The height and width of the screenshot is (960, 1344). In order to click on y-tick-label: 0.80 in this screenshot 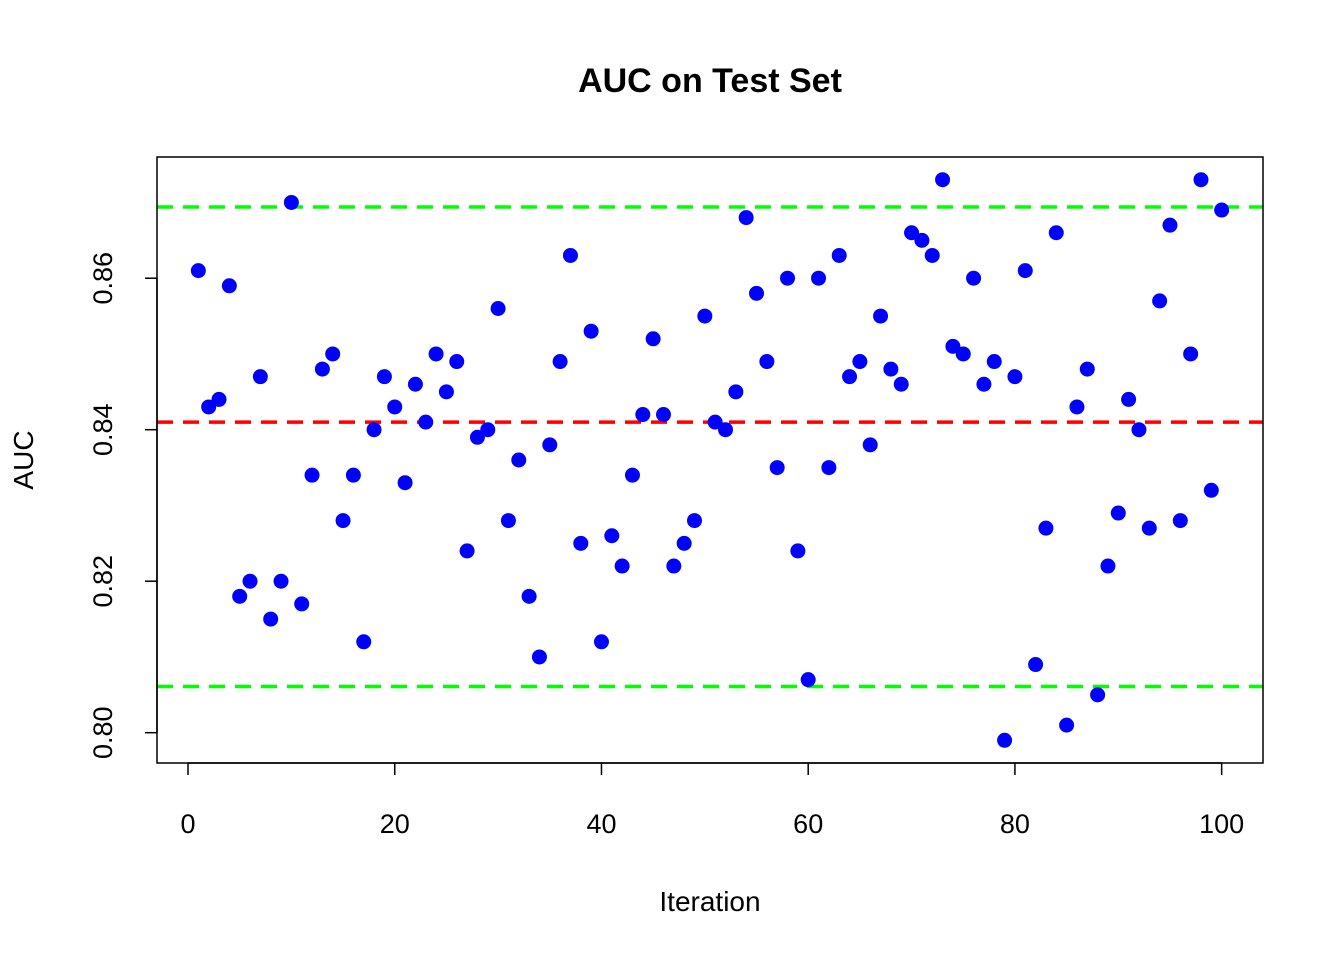, I will do `click(103, 732)`.